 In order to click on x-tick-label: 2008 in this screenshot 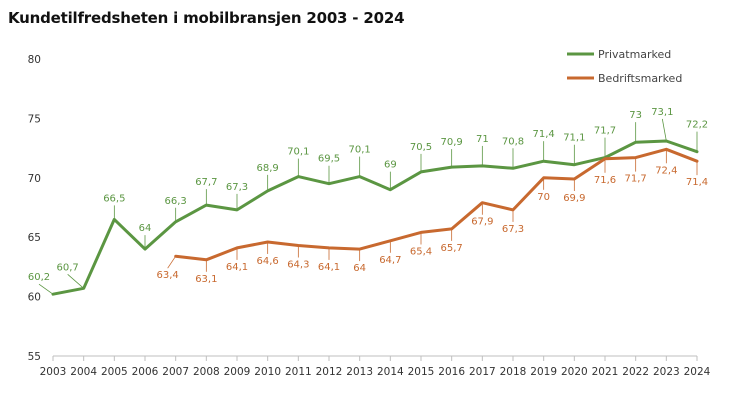, I will do `click(206, 372)`.